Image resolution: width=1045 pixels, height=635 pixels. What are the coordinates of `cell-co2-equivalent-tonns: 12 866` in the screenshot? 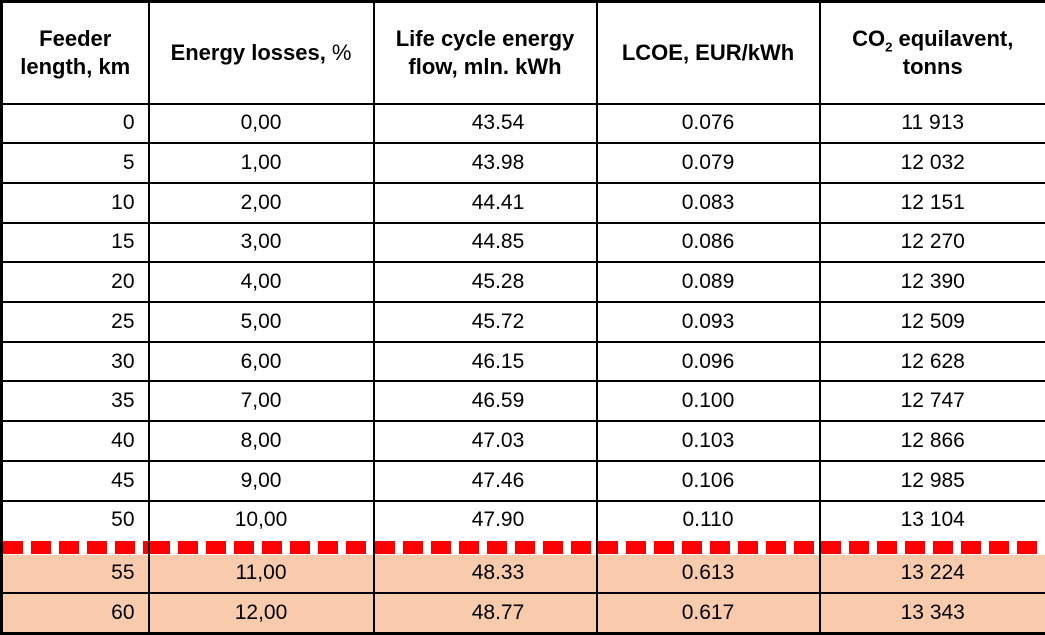 It's located at (931, 441).